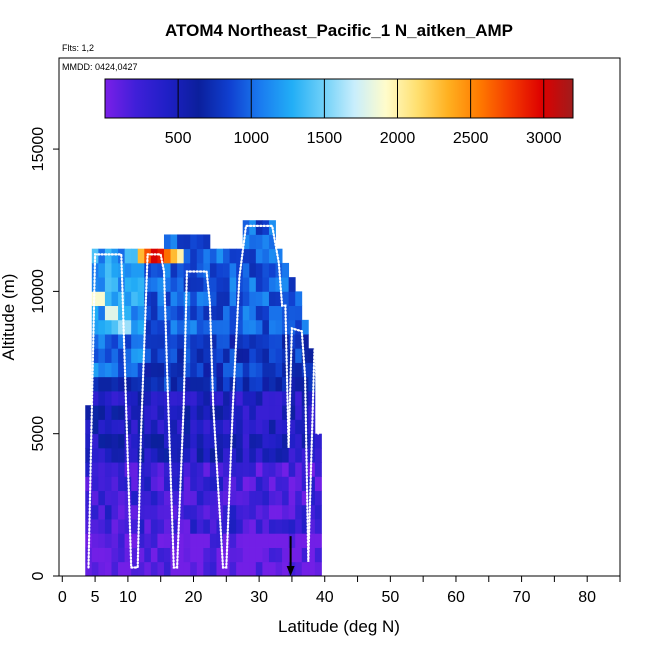  I want to click on x-tick-label: 5, so click(95, 597).